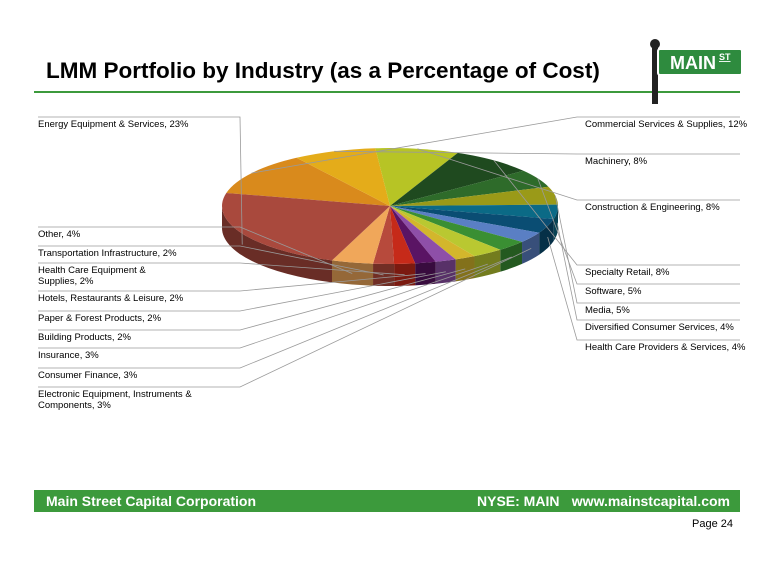 The width and height of the screenshot is (780, 585). I want to click on footer-ticker: NYSE: MAIN, so click(518, 501).